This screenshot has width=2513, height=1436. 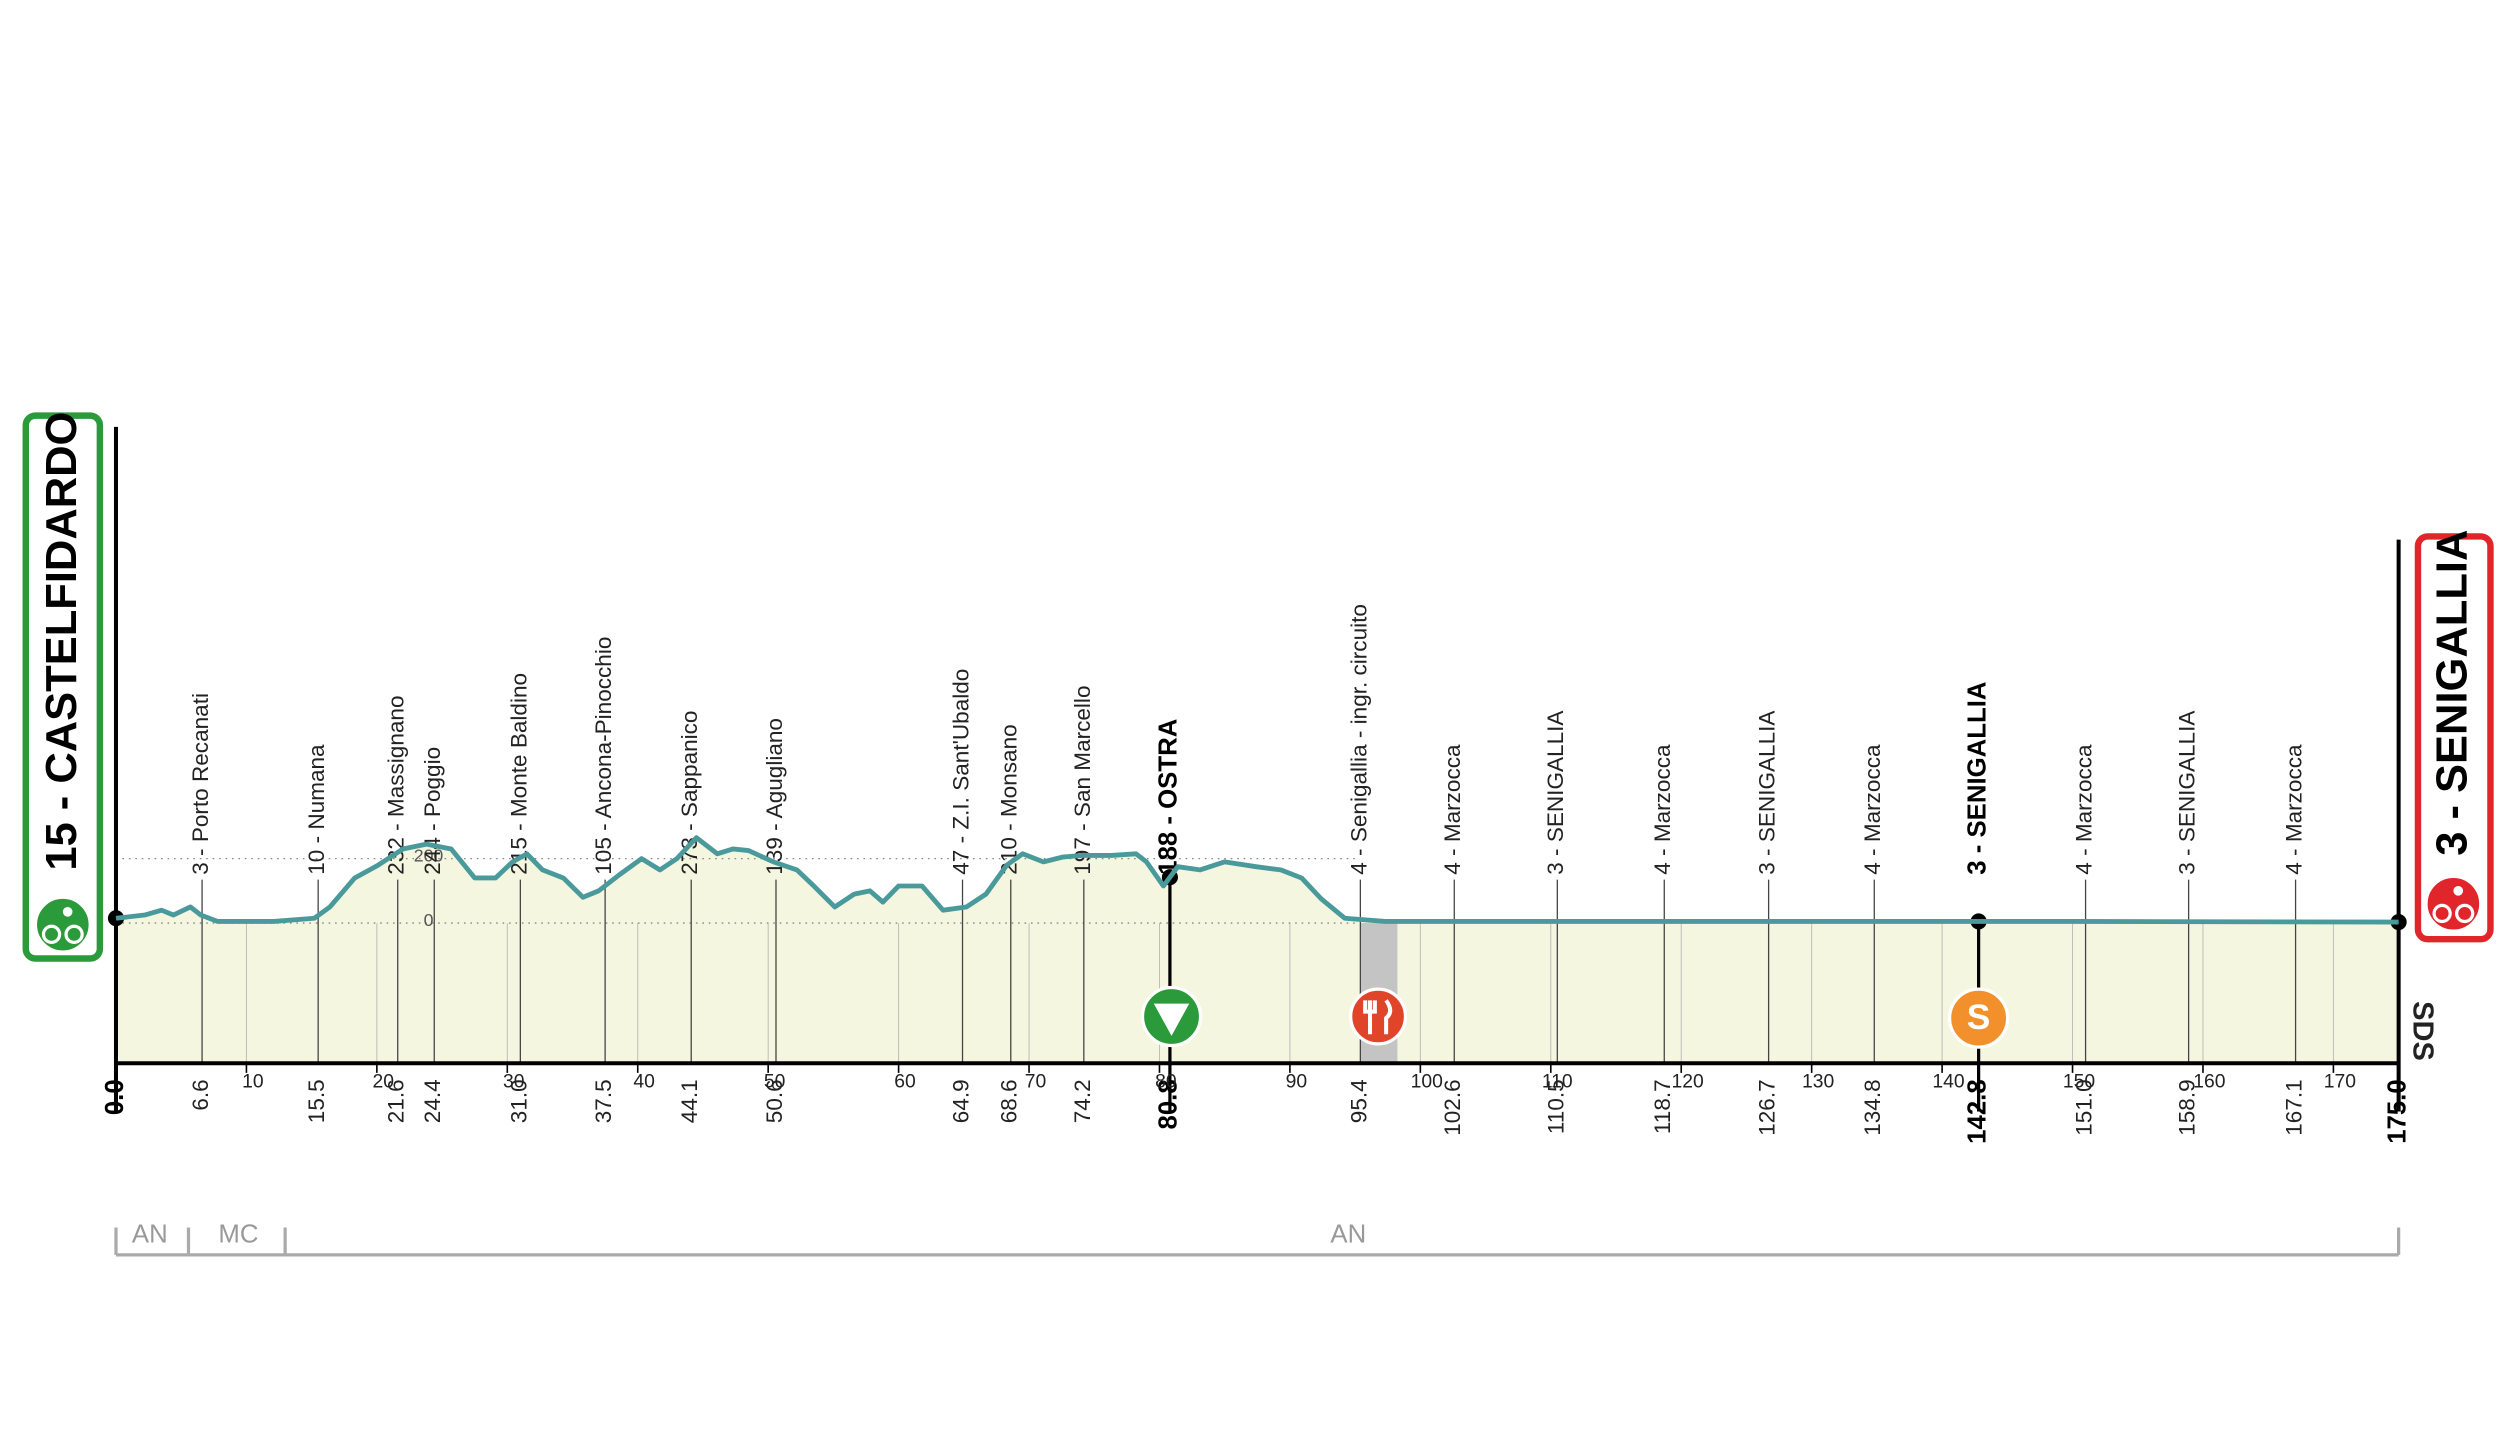 What do you see at coordinates (1297, 1082) in the screenshot?
I see `x-tick-label: 90` at bounding box center [1297, 1082].